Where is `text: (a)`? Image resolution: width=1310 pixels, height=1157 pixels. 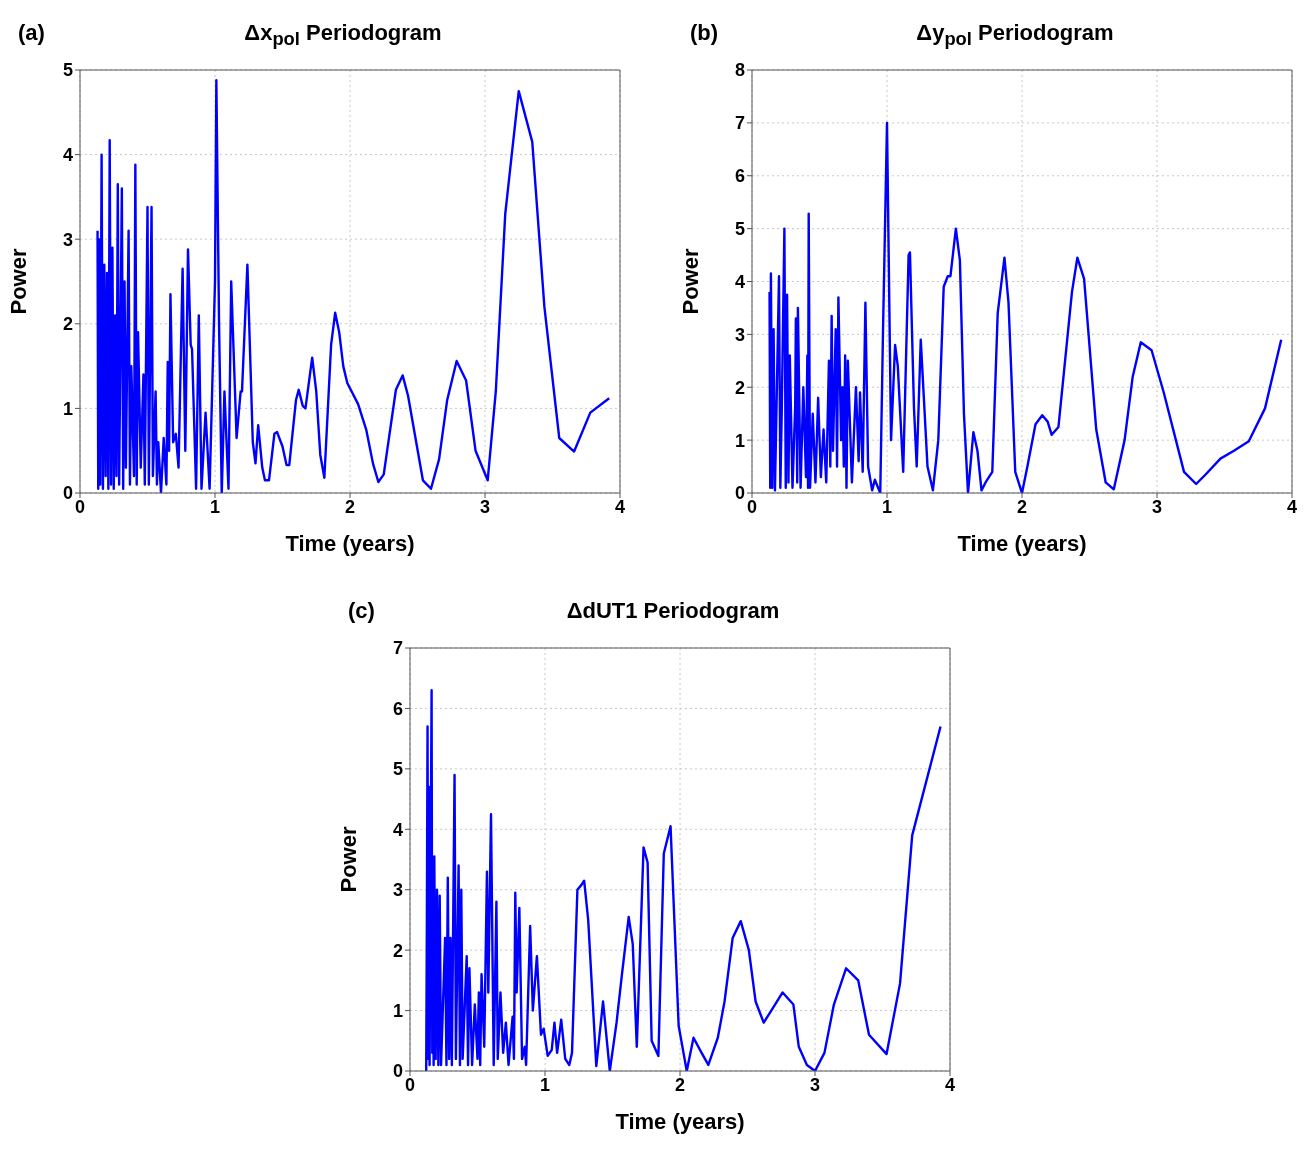 text: (a) is located at coordinates (31, 33).